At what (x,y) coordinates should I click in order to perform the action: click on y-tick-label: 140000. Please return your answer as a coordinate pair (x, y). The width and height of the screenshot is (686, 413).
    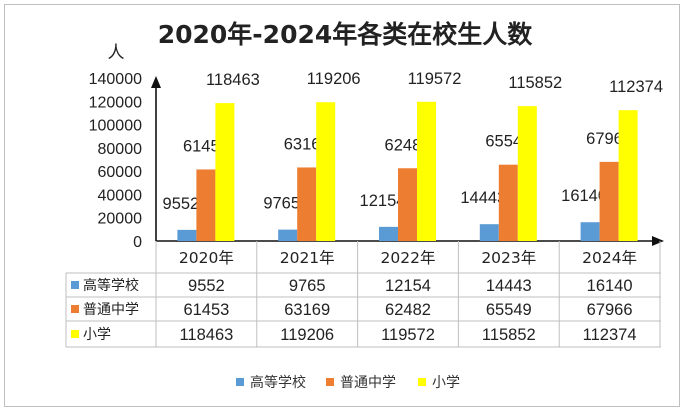
    Looking at the image, I should click on (115, 79).